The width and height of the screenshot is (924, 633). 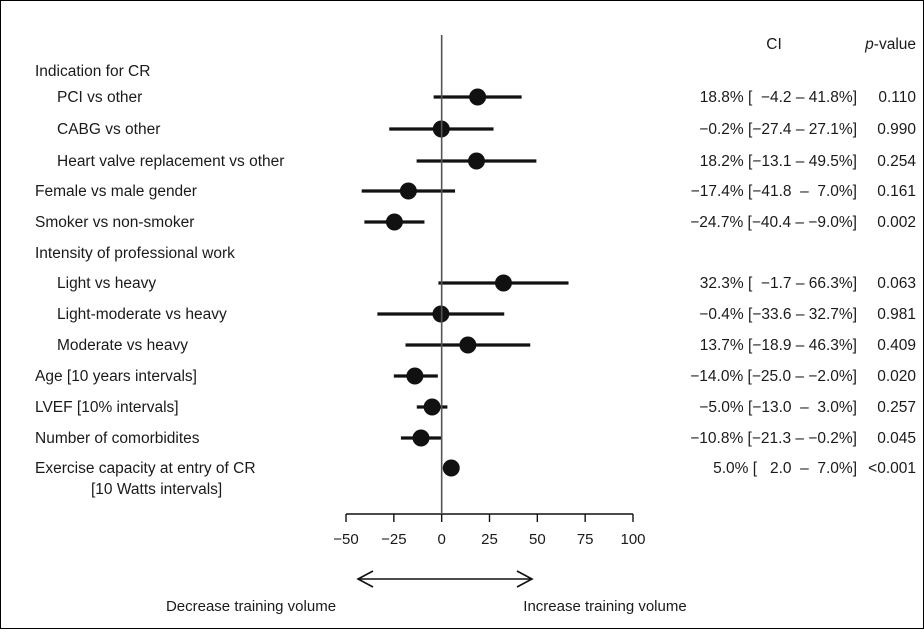 What do you see at coordinates (122, 345) in the screenshot?
I see `row-label: Moderate vs heavy` at bounding box center [122, 345].